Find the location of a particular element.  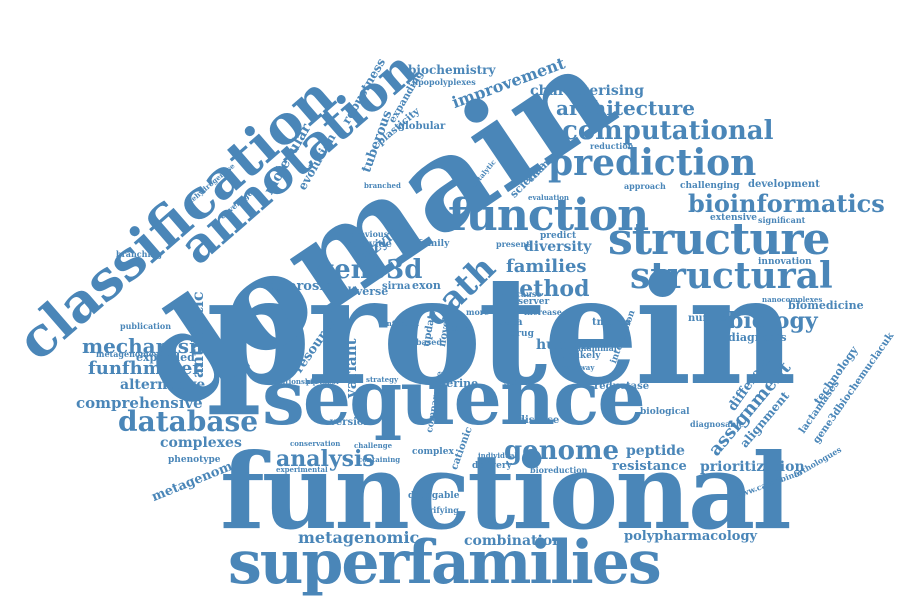

word-extensive: extensive is located at coordinates (733, 218).